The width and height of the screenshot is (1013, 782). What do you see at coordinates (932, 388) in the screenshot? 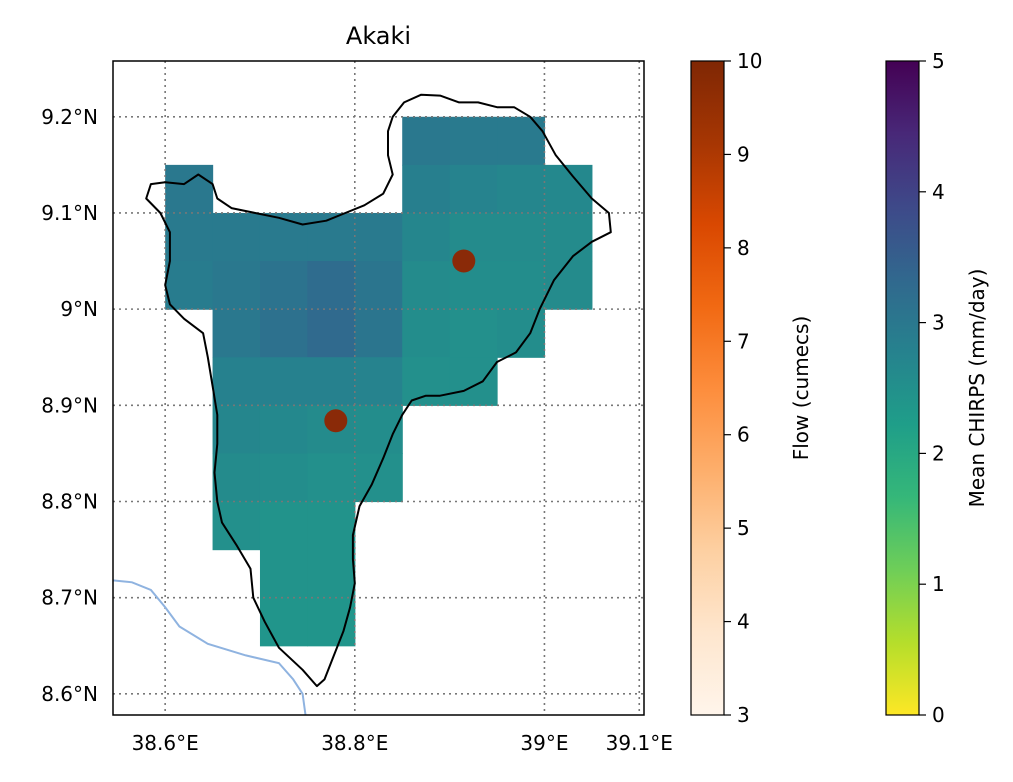
I see `chirps-colorbar-ticks: 0 1 2 3 4 5` at bounding box center [932, 388].